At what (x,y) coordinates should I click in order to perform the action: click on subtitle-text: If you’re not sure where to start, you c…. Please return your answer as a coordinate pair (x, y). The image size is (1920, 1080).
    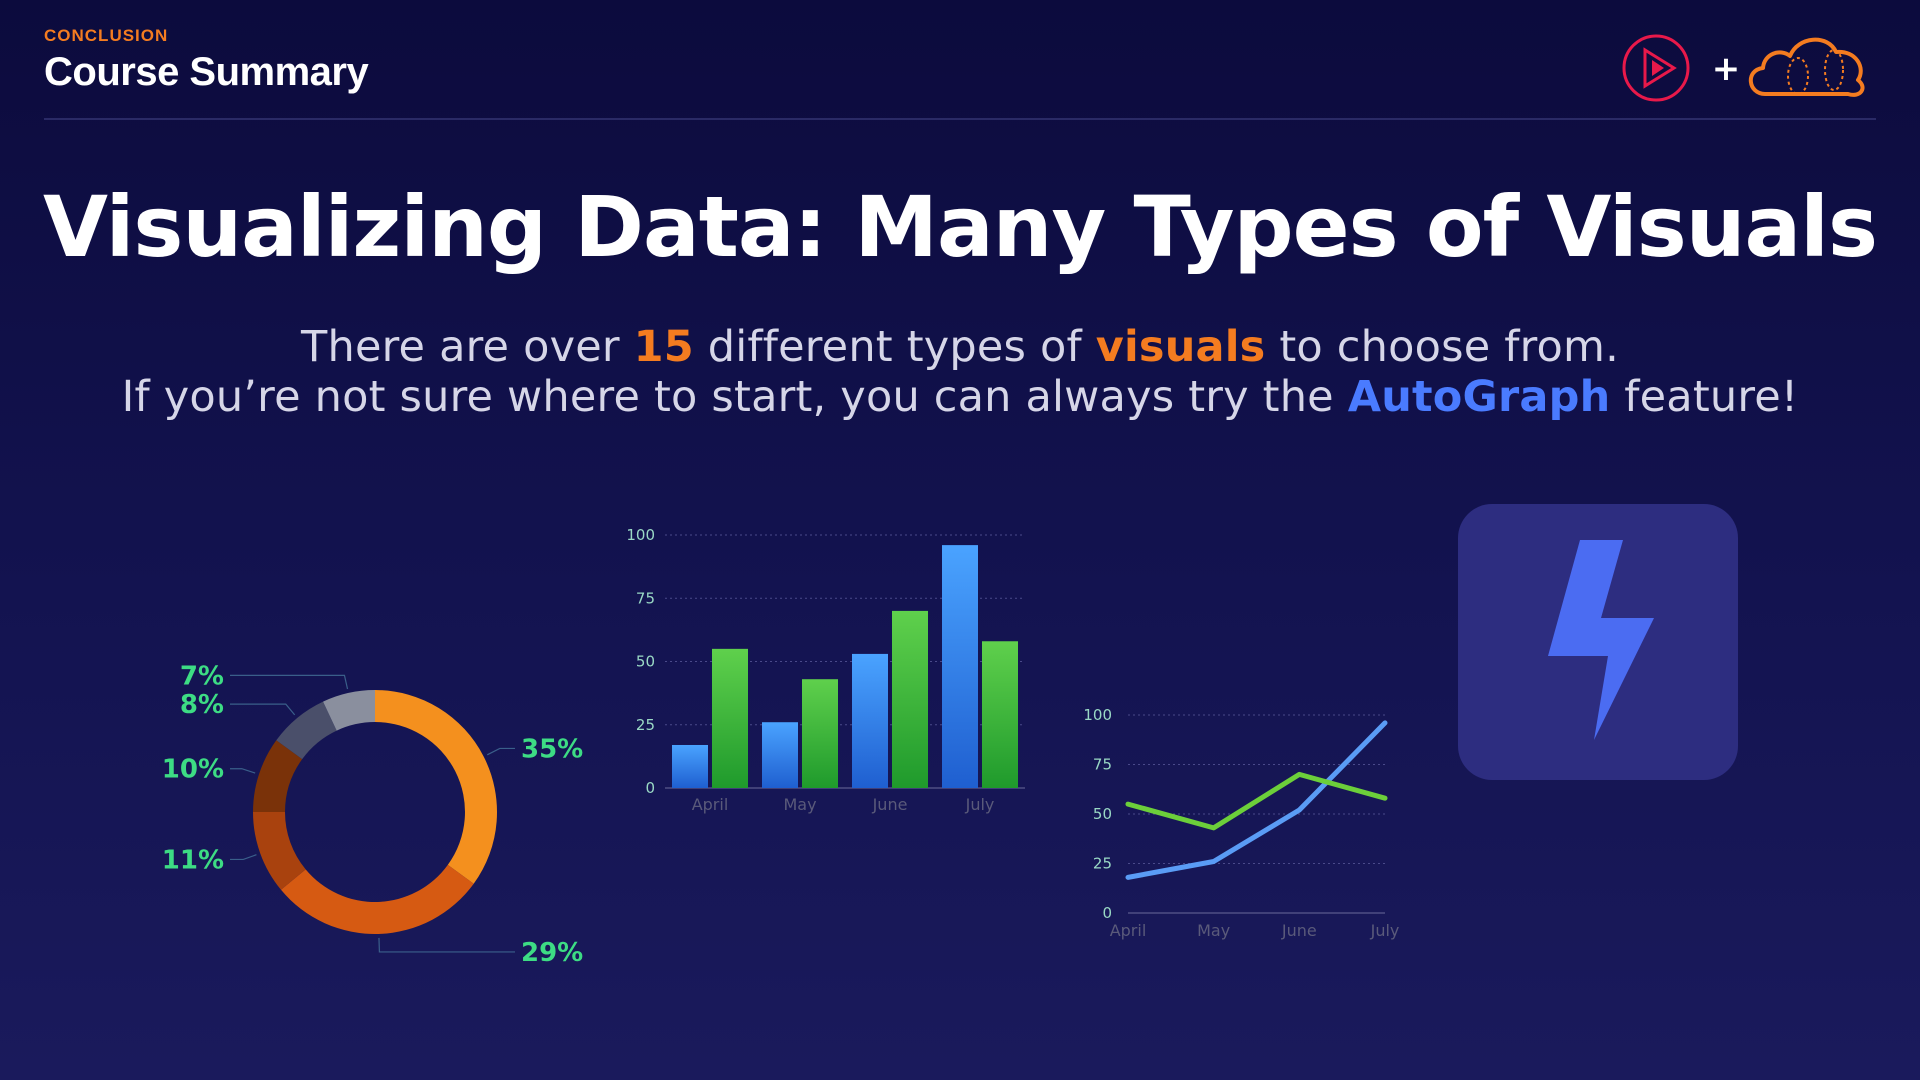
    Looking at the image, I should click on (734, 397).